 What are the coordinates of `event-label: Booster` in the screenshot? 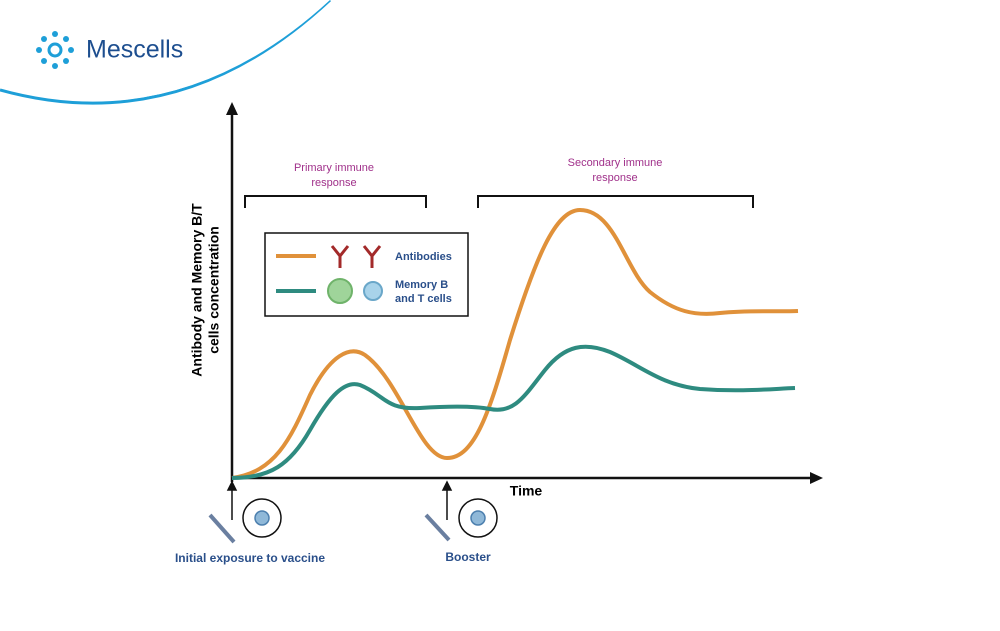 It's located at (468, 557).